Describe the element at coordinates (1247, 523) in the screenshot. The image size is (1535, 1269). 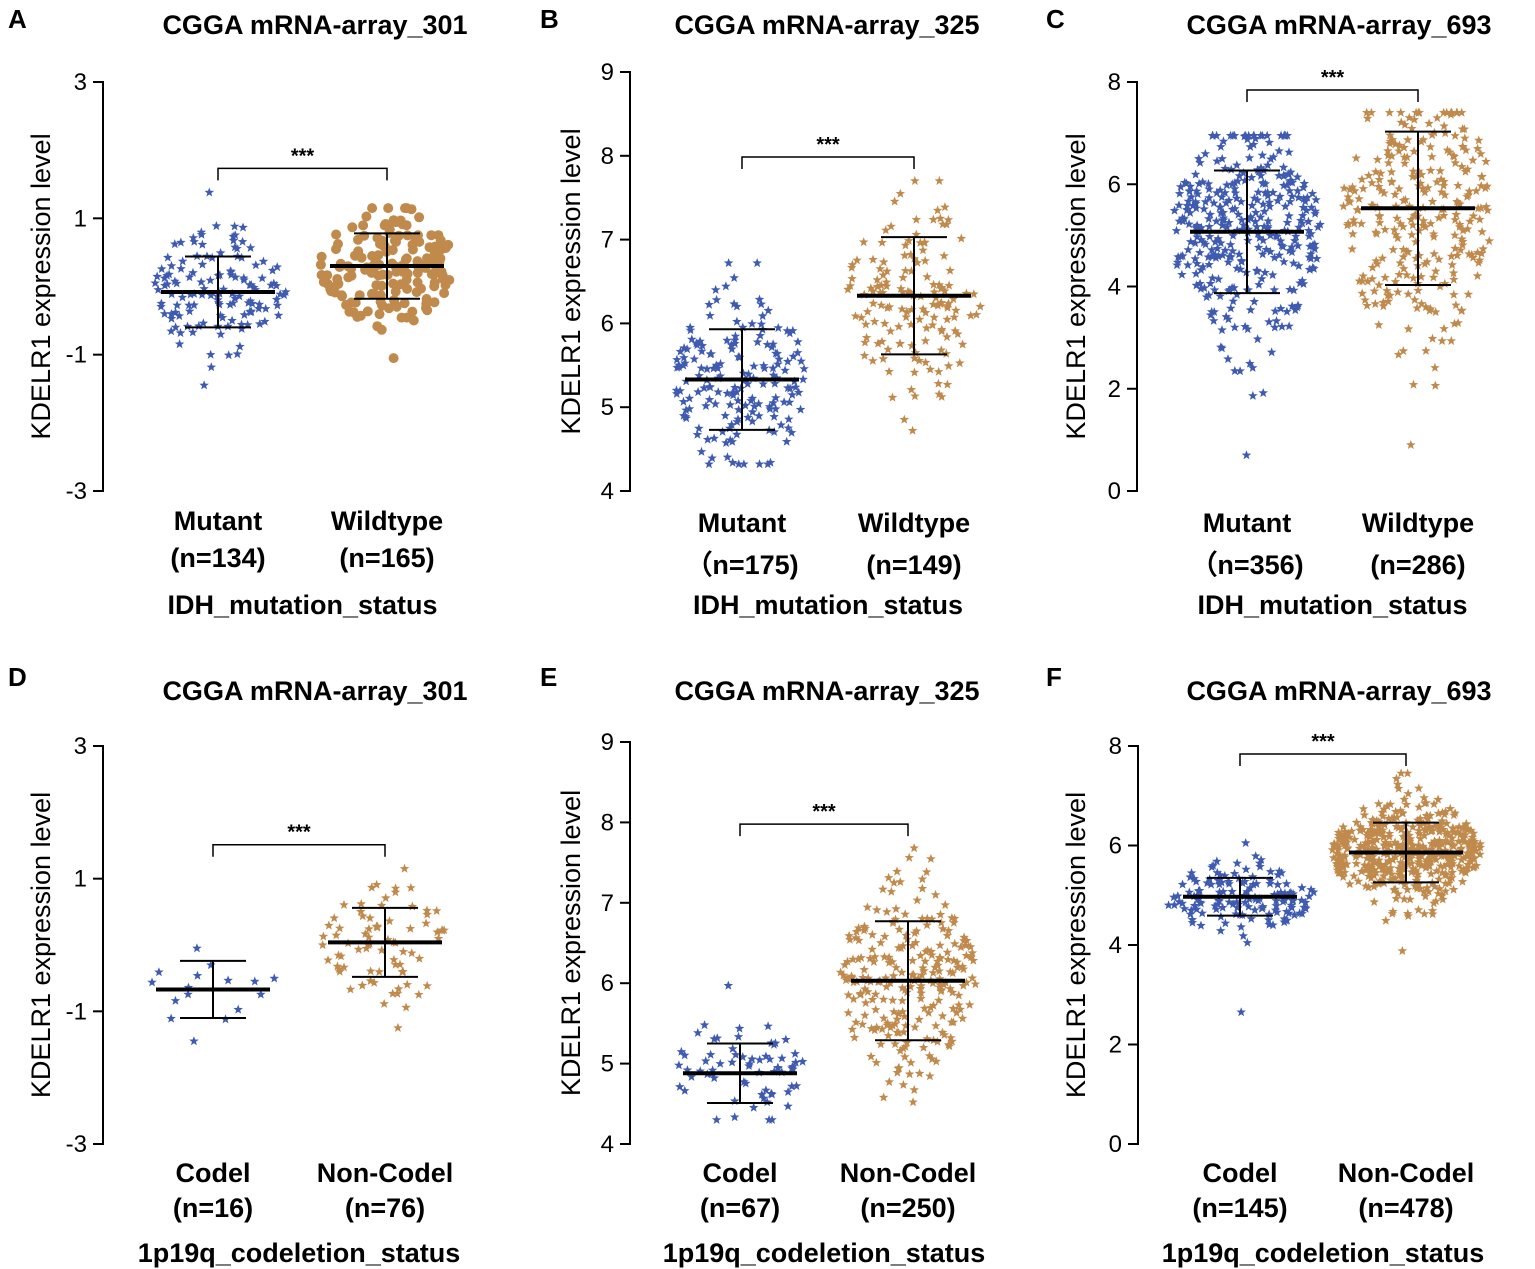
I see `x-category-label: Mutant` at that location.